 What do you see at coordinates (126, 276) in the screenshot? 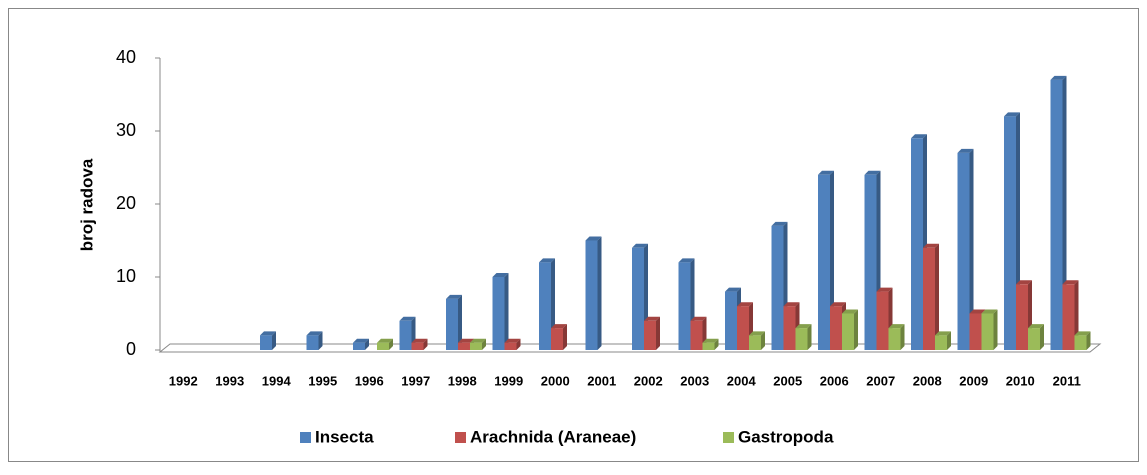
I see `y-tick-label: 10` at bounding box center [126, 276].